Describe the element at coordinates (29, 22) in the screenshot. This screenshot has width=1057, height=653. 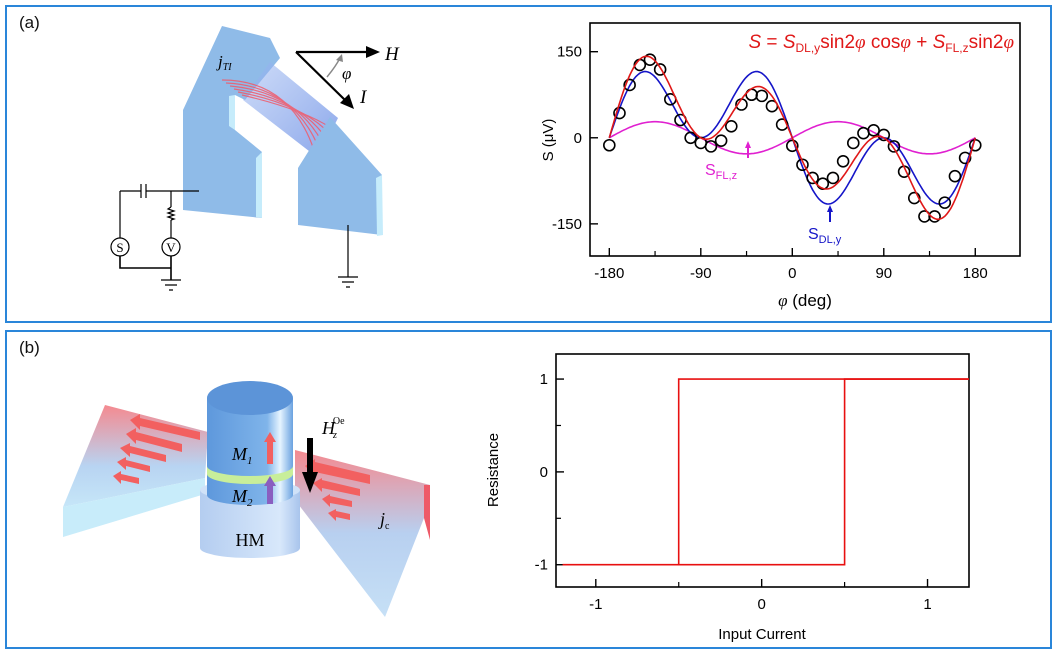
I see `panel-a-label: (a)` at that location.